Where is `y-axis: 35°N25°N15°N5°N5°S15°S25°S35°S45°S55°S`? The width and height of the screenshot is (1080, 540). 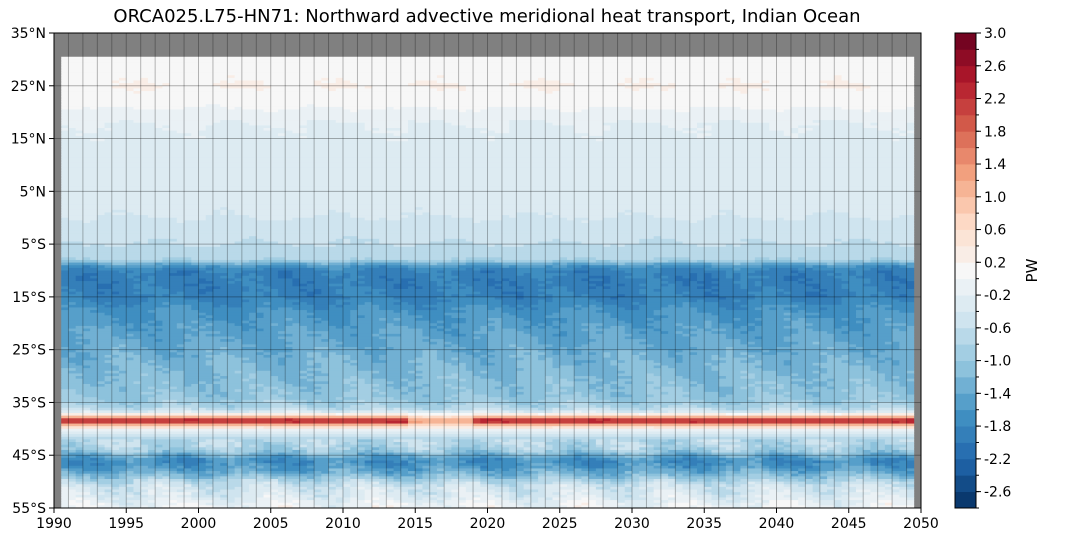 y-axis: 35°N25°N15°N5°N5°S15°S25°S35°S45°S55°S is located at coordinates (32, 271).